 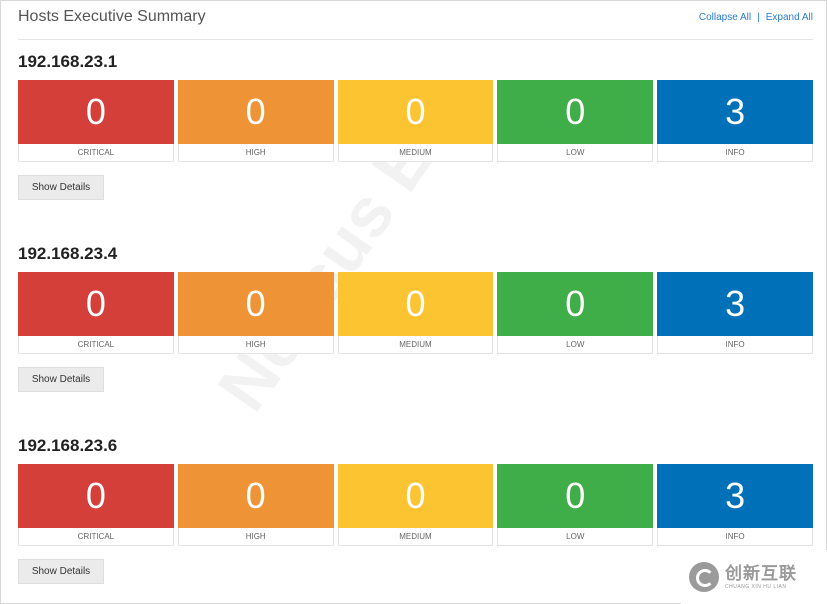 I want to click on page-title: Hosts Executive Summary, so click(x=112, y=16).